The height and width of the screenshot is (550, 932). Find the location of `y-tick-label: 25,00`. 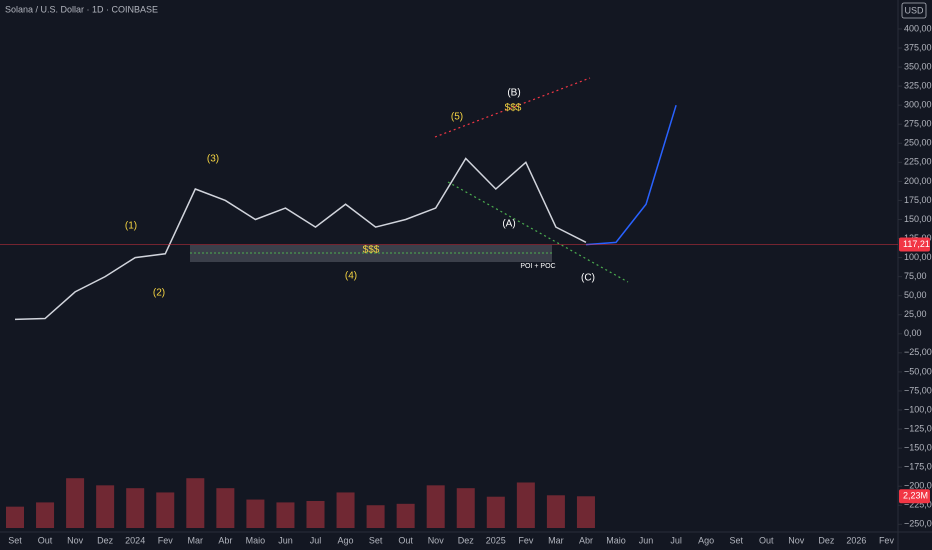

y-tick-label: 25,00 is located at coordinates (915, 314).